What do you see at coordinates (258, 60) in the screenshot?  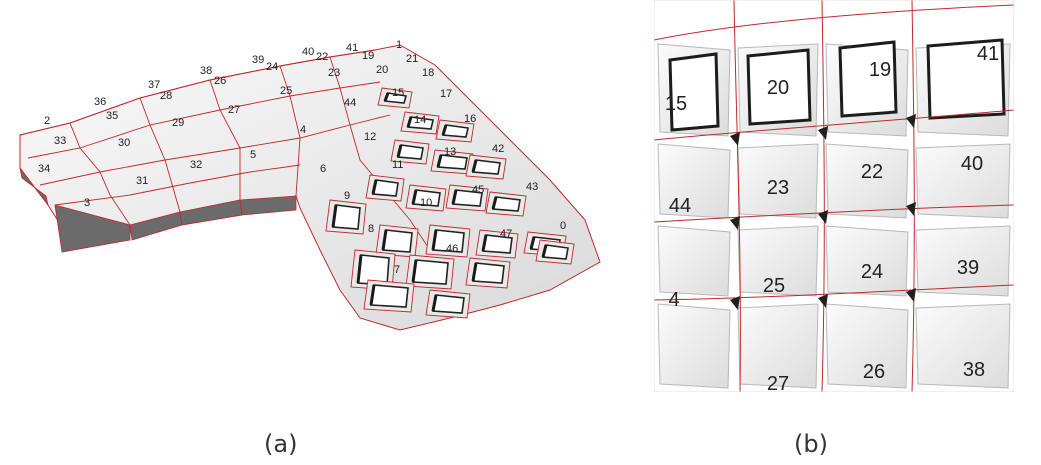 I see `tile-label-a: 39` at bounding box center [258, 60].